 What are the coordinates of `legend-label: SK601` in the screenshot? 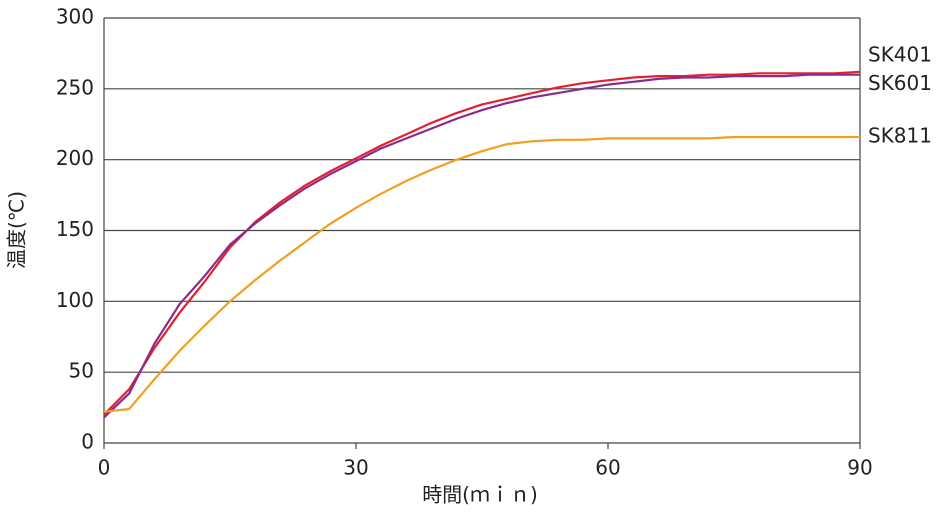 It's located at (900, 83).